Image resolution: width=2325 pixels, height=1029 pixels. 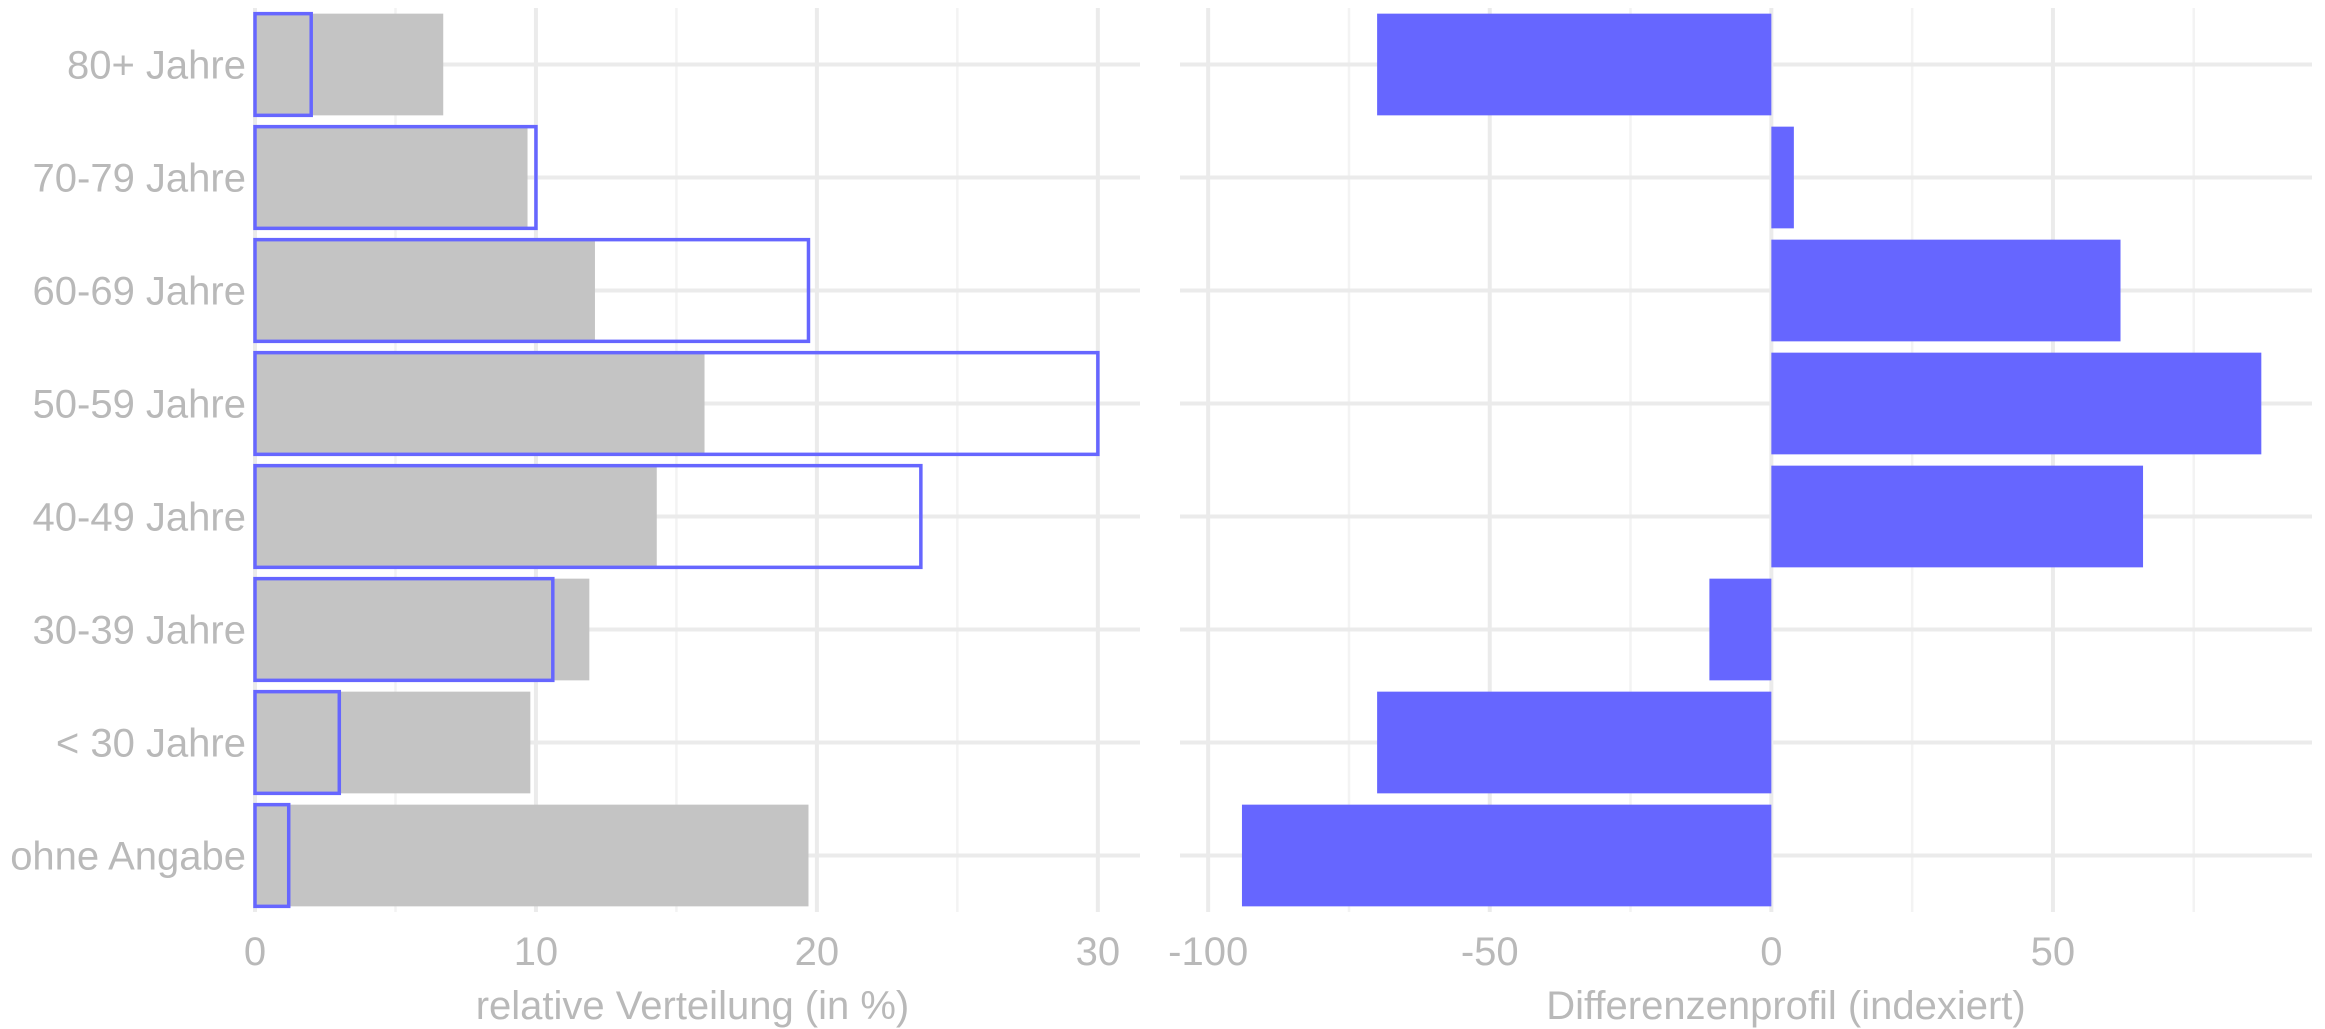 What do you see at coordinates (1098, 952) in the screenshot?
I see `x-tick-label: 30` at bounding box center [1098, 952].